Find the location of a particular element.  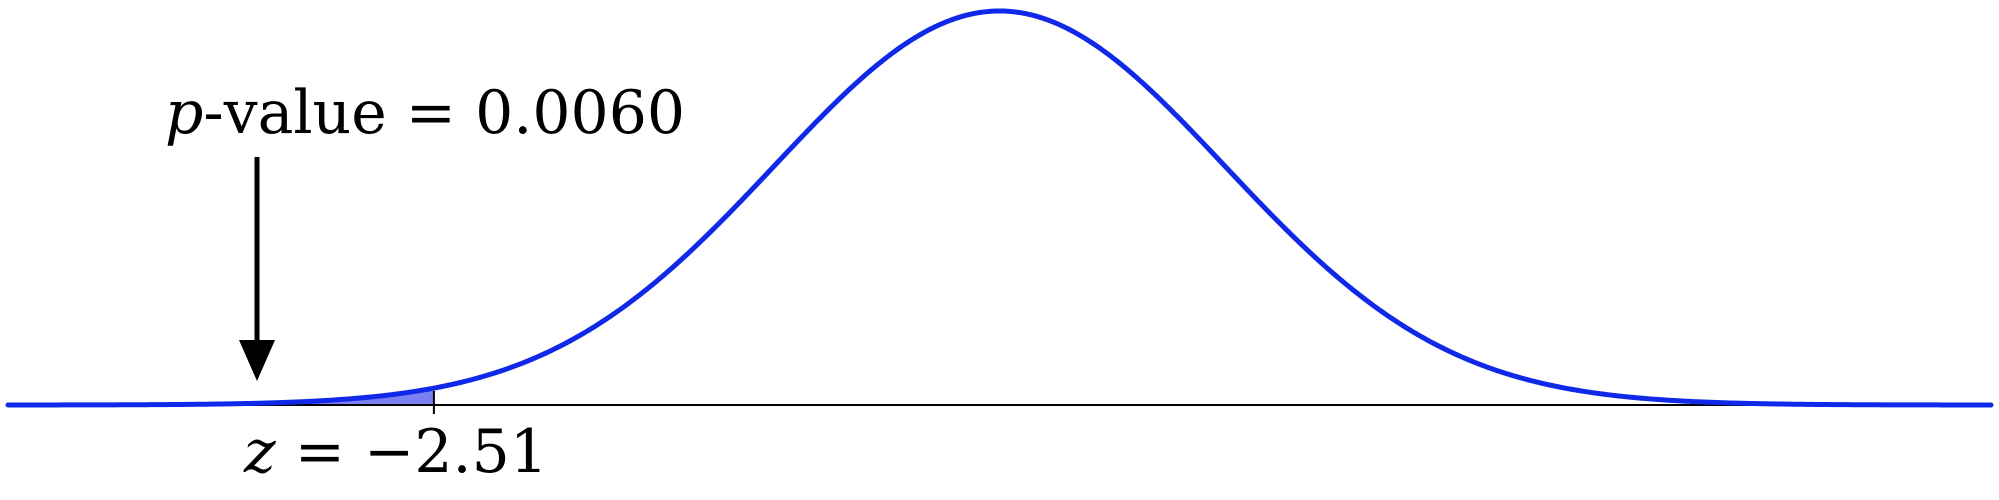

p-value-label: p-value = 0.0060 is located at coordinates (425, 113).